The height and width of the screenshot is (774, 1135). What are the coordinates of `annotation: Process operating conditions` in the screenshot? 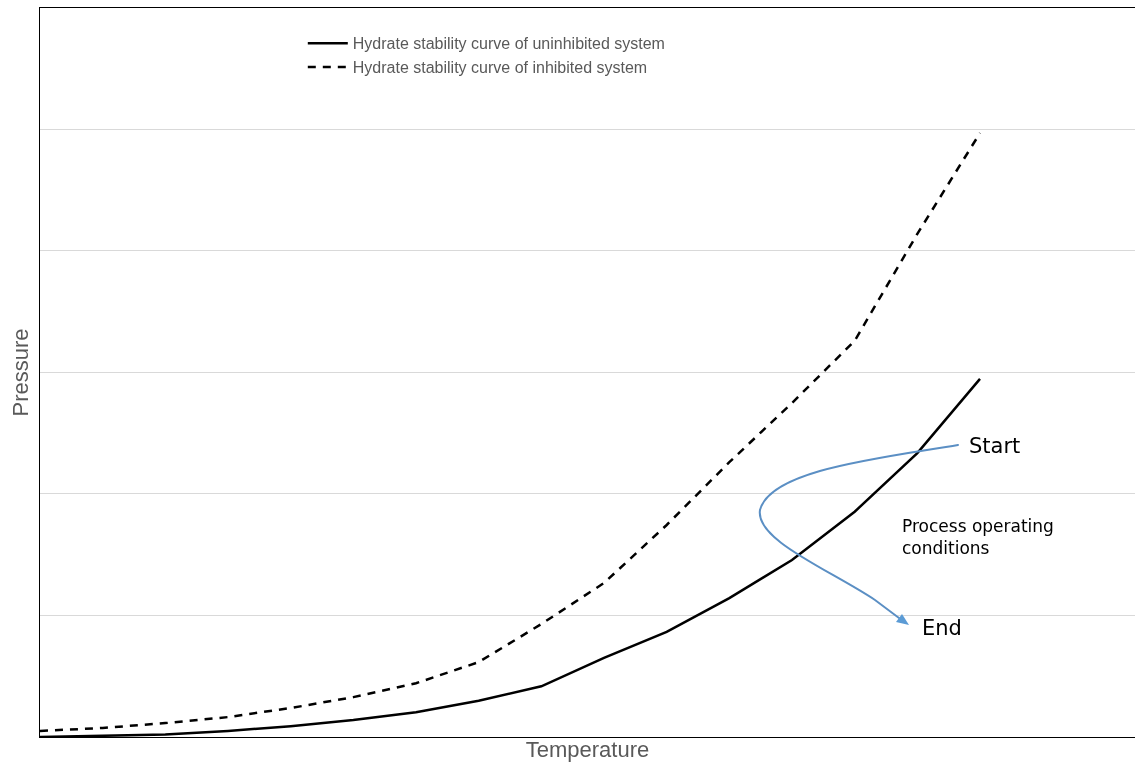 It's located at (978, 537).